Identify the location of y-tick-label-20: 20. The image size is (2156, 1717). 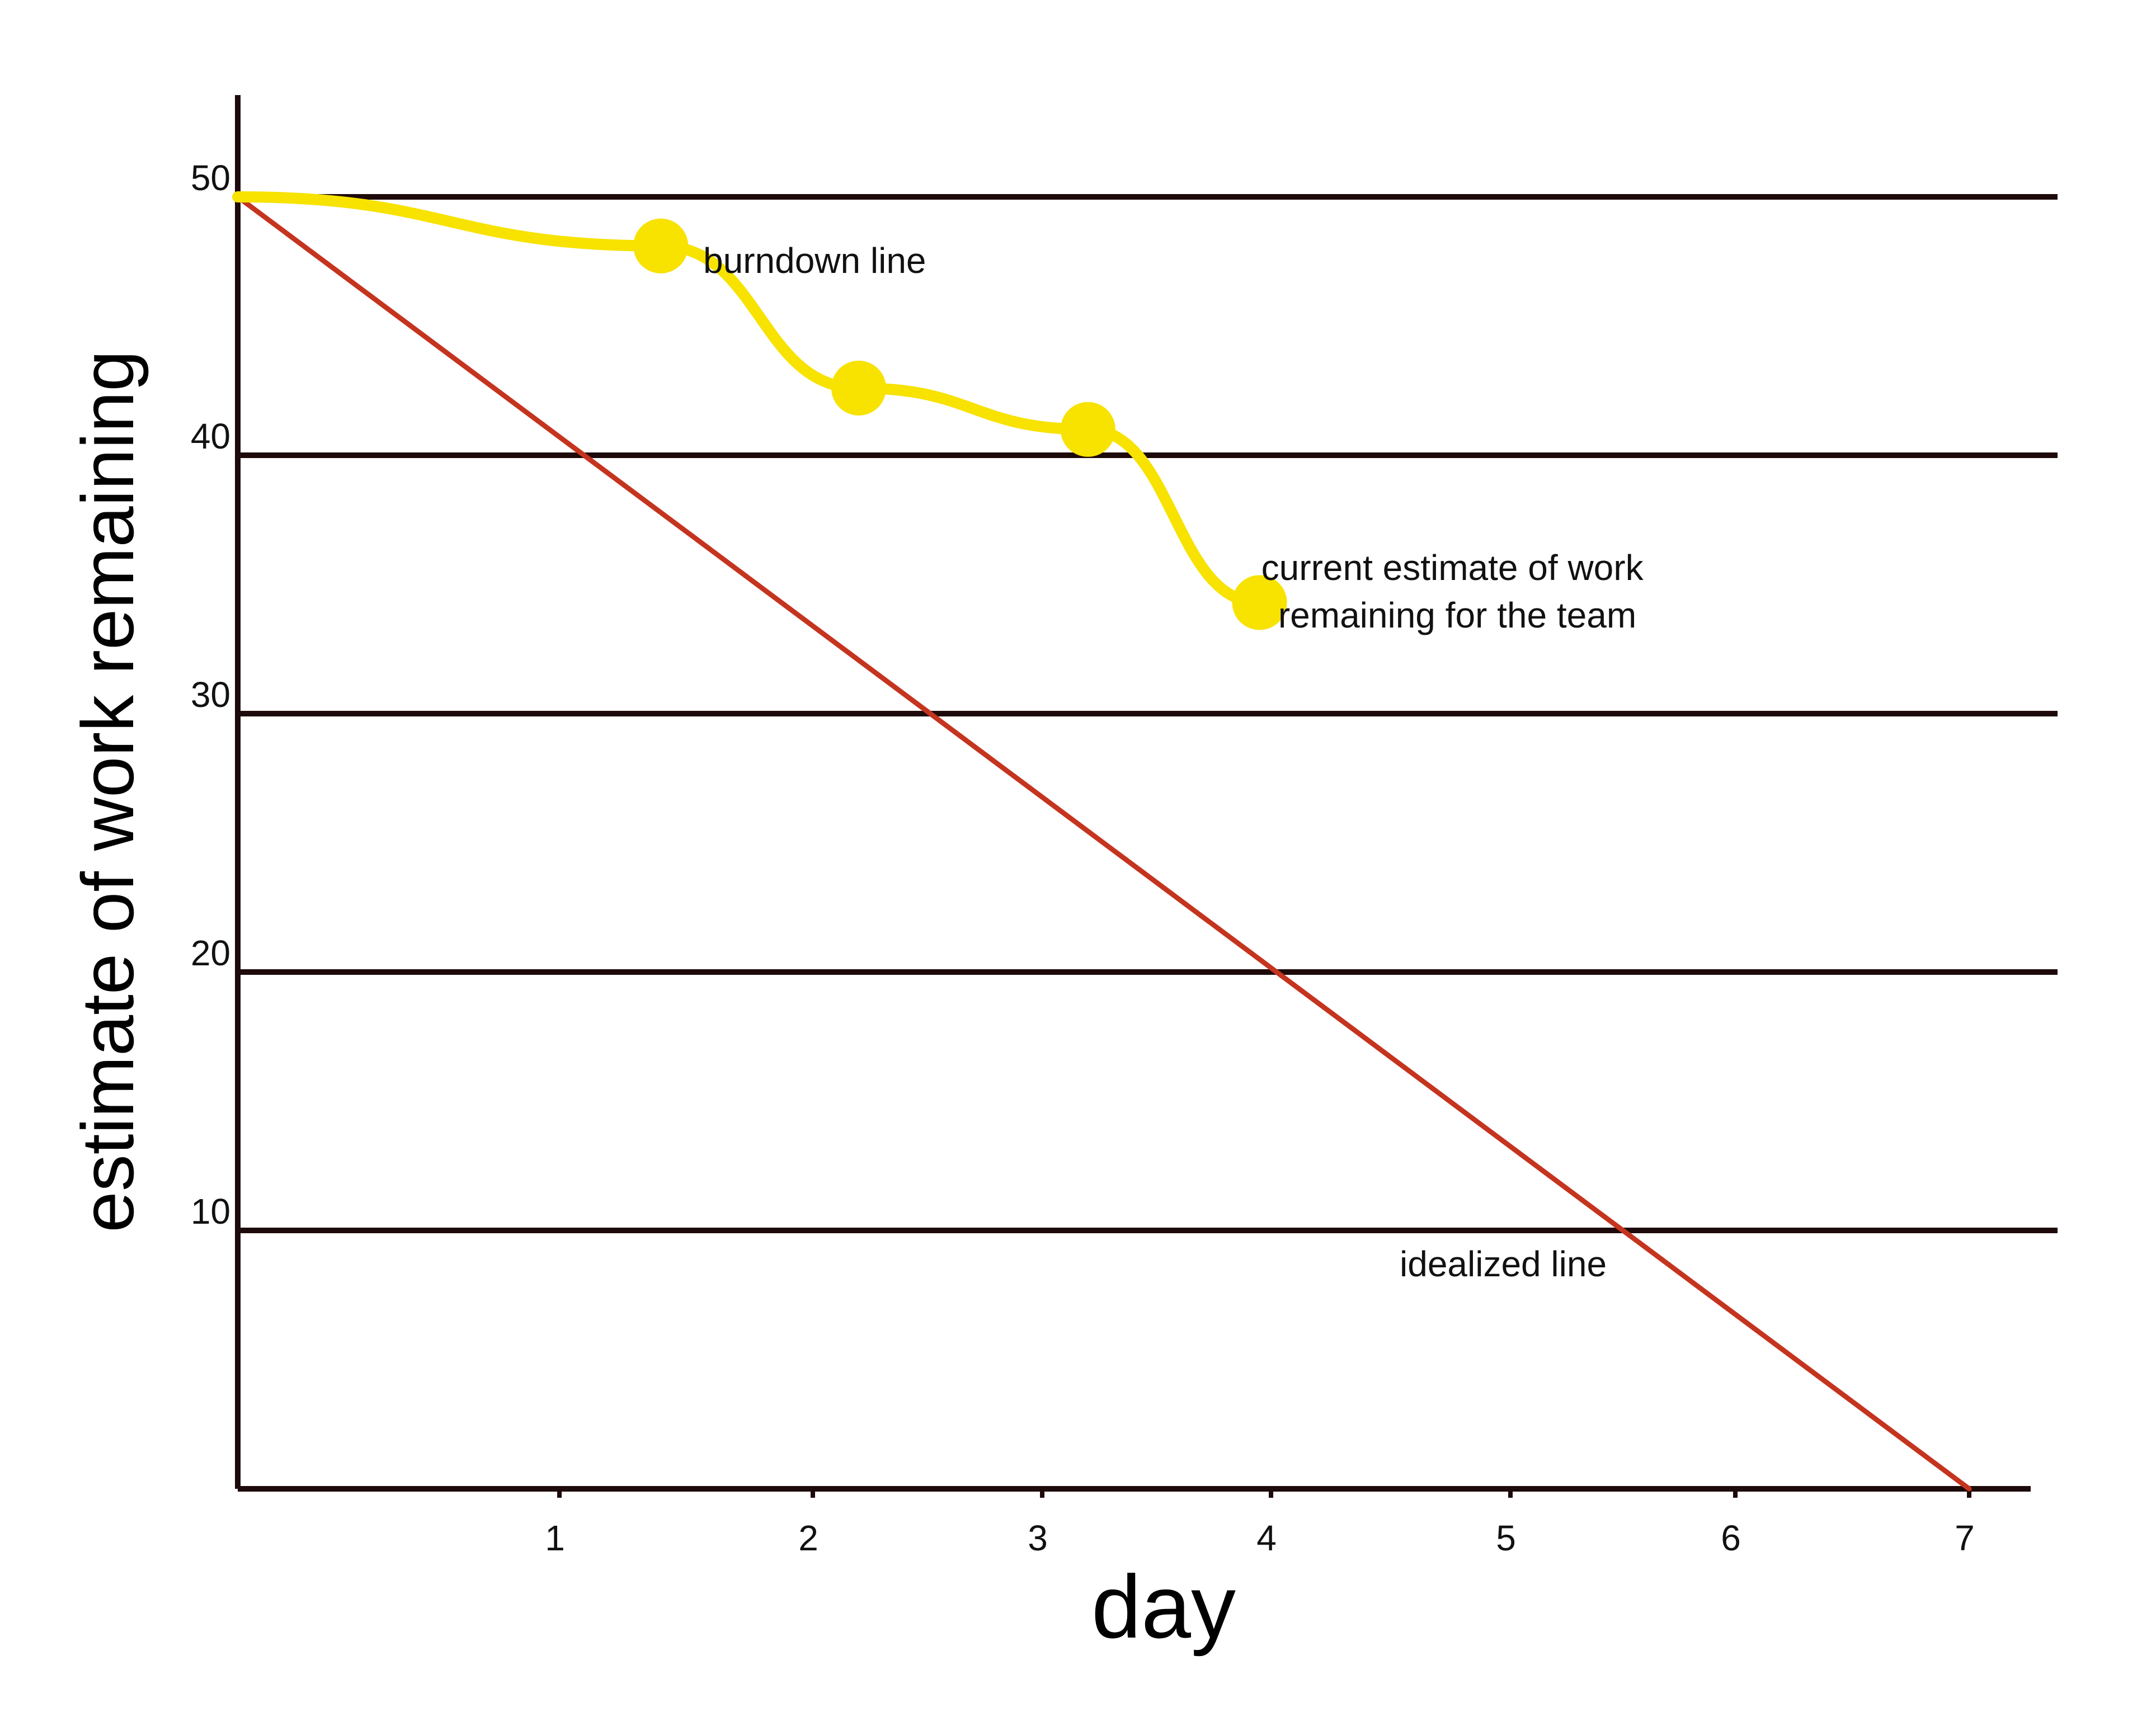
(210, 953).